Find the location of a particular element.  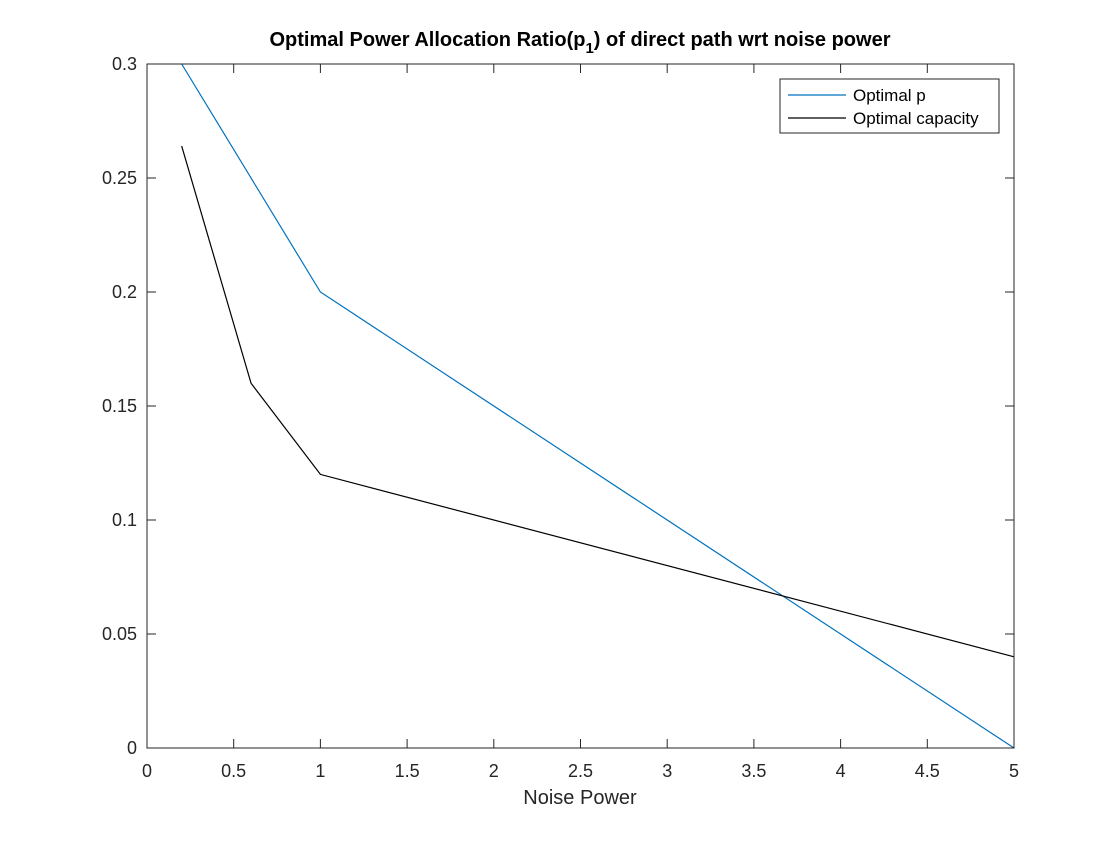

y-tick-label: 0.15 is located at coordinates (119, 406).